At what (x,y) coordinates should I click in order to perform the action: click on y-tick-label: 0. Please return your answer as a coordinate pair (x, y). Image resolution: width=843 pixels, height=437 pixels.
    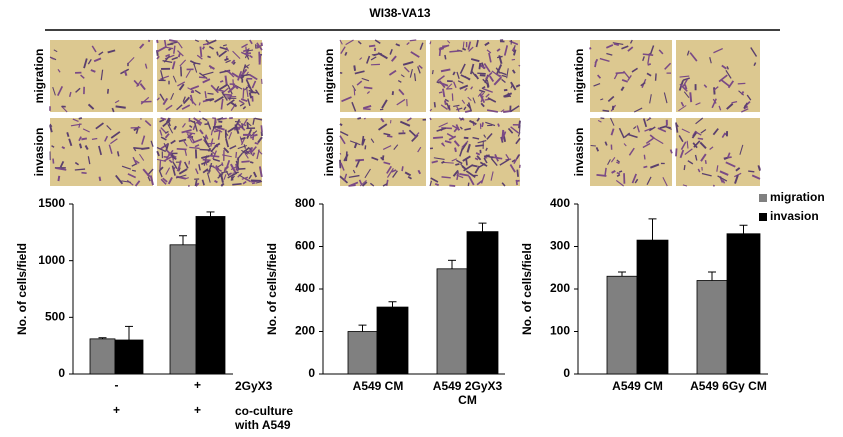
    Looking at the image, I should click on (566, 373).